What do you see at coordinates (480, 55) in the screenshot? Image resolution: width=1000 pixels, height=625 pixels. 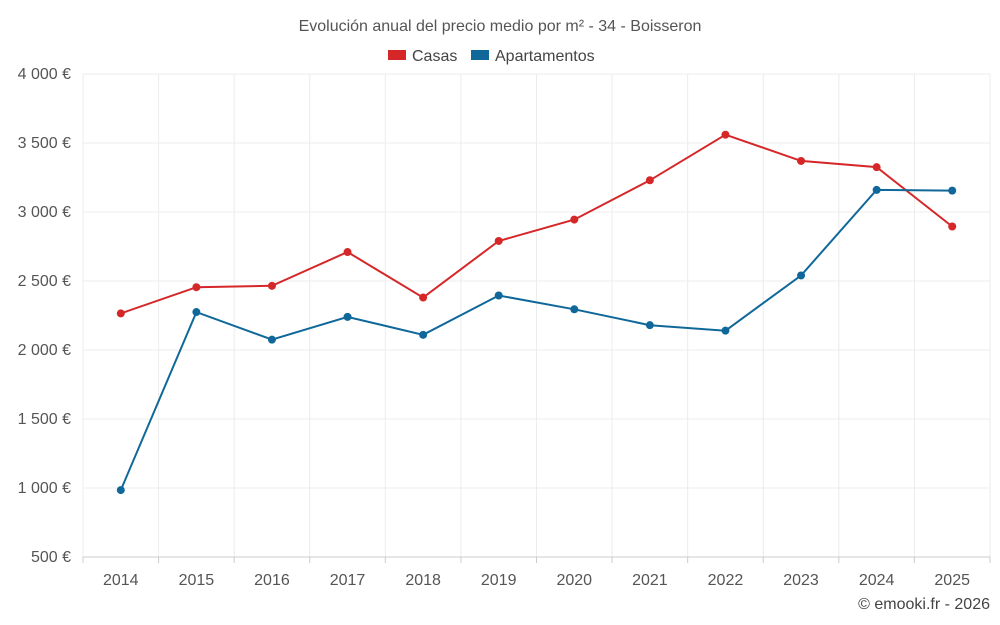 I see `legend-swatch-apartamentos` at bounding box center [480, 55].